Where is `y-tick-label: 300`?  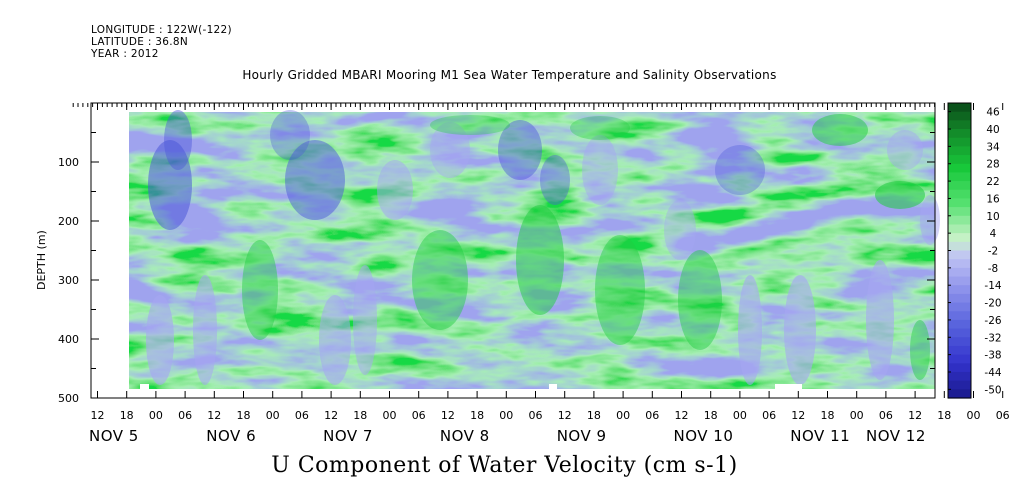 y-tick-label: 300 is located at coordinates (68, 280).